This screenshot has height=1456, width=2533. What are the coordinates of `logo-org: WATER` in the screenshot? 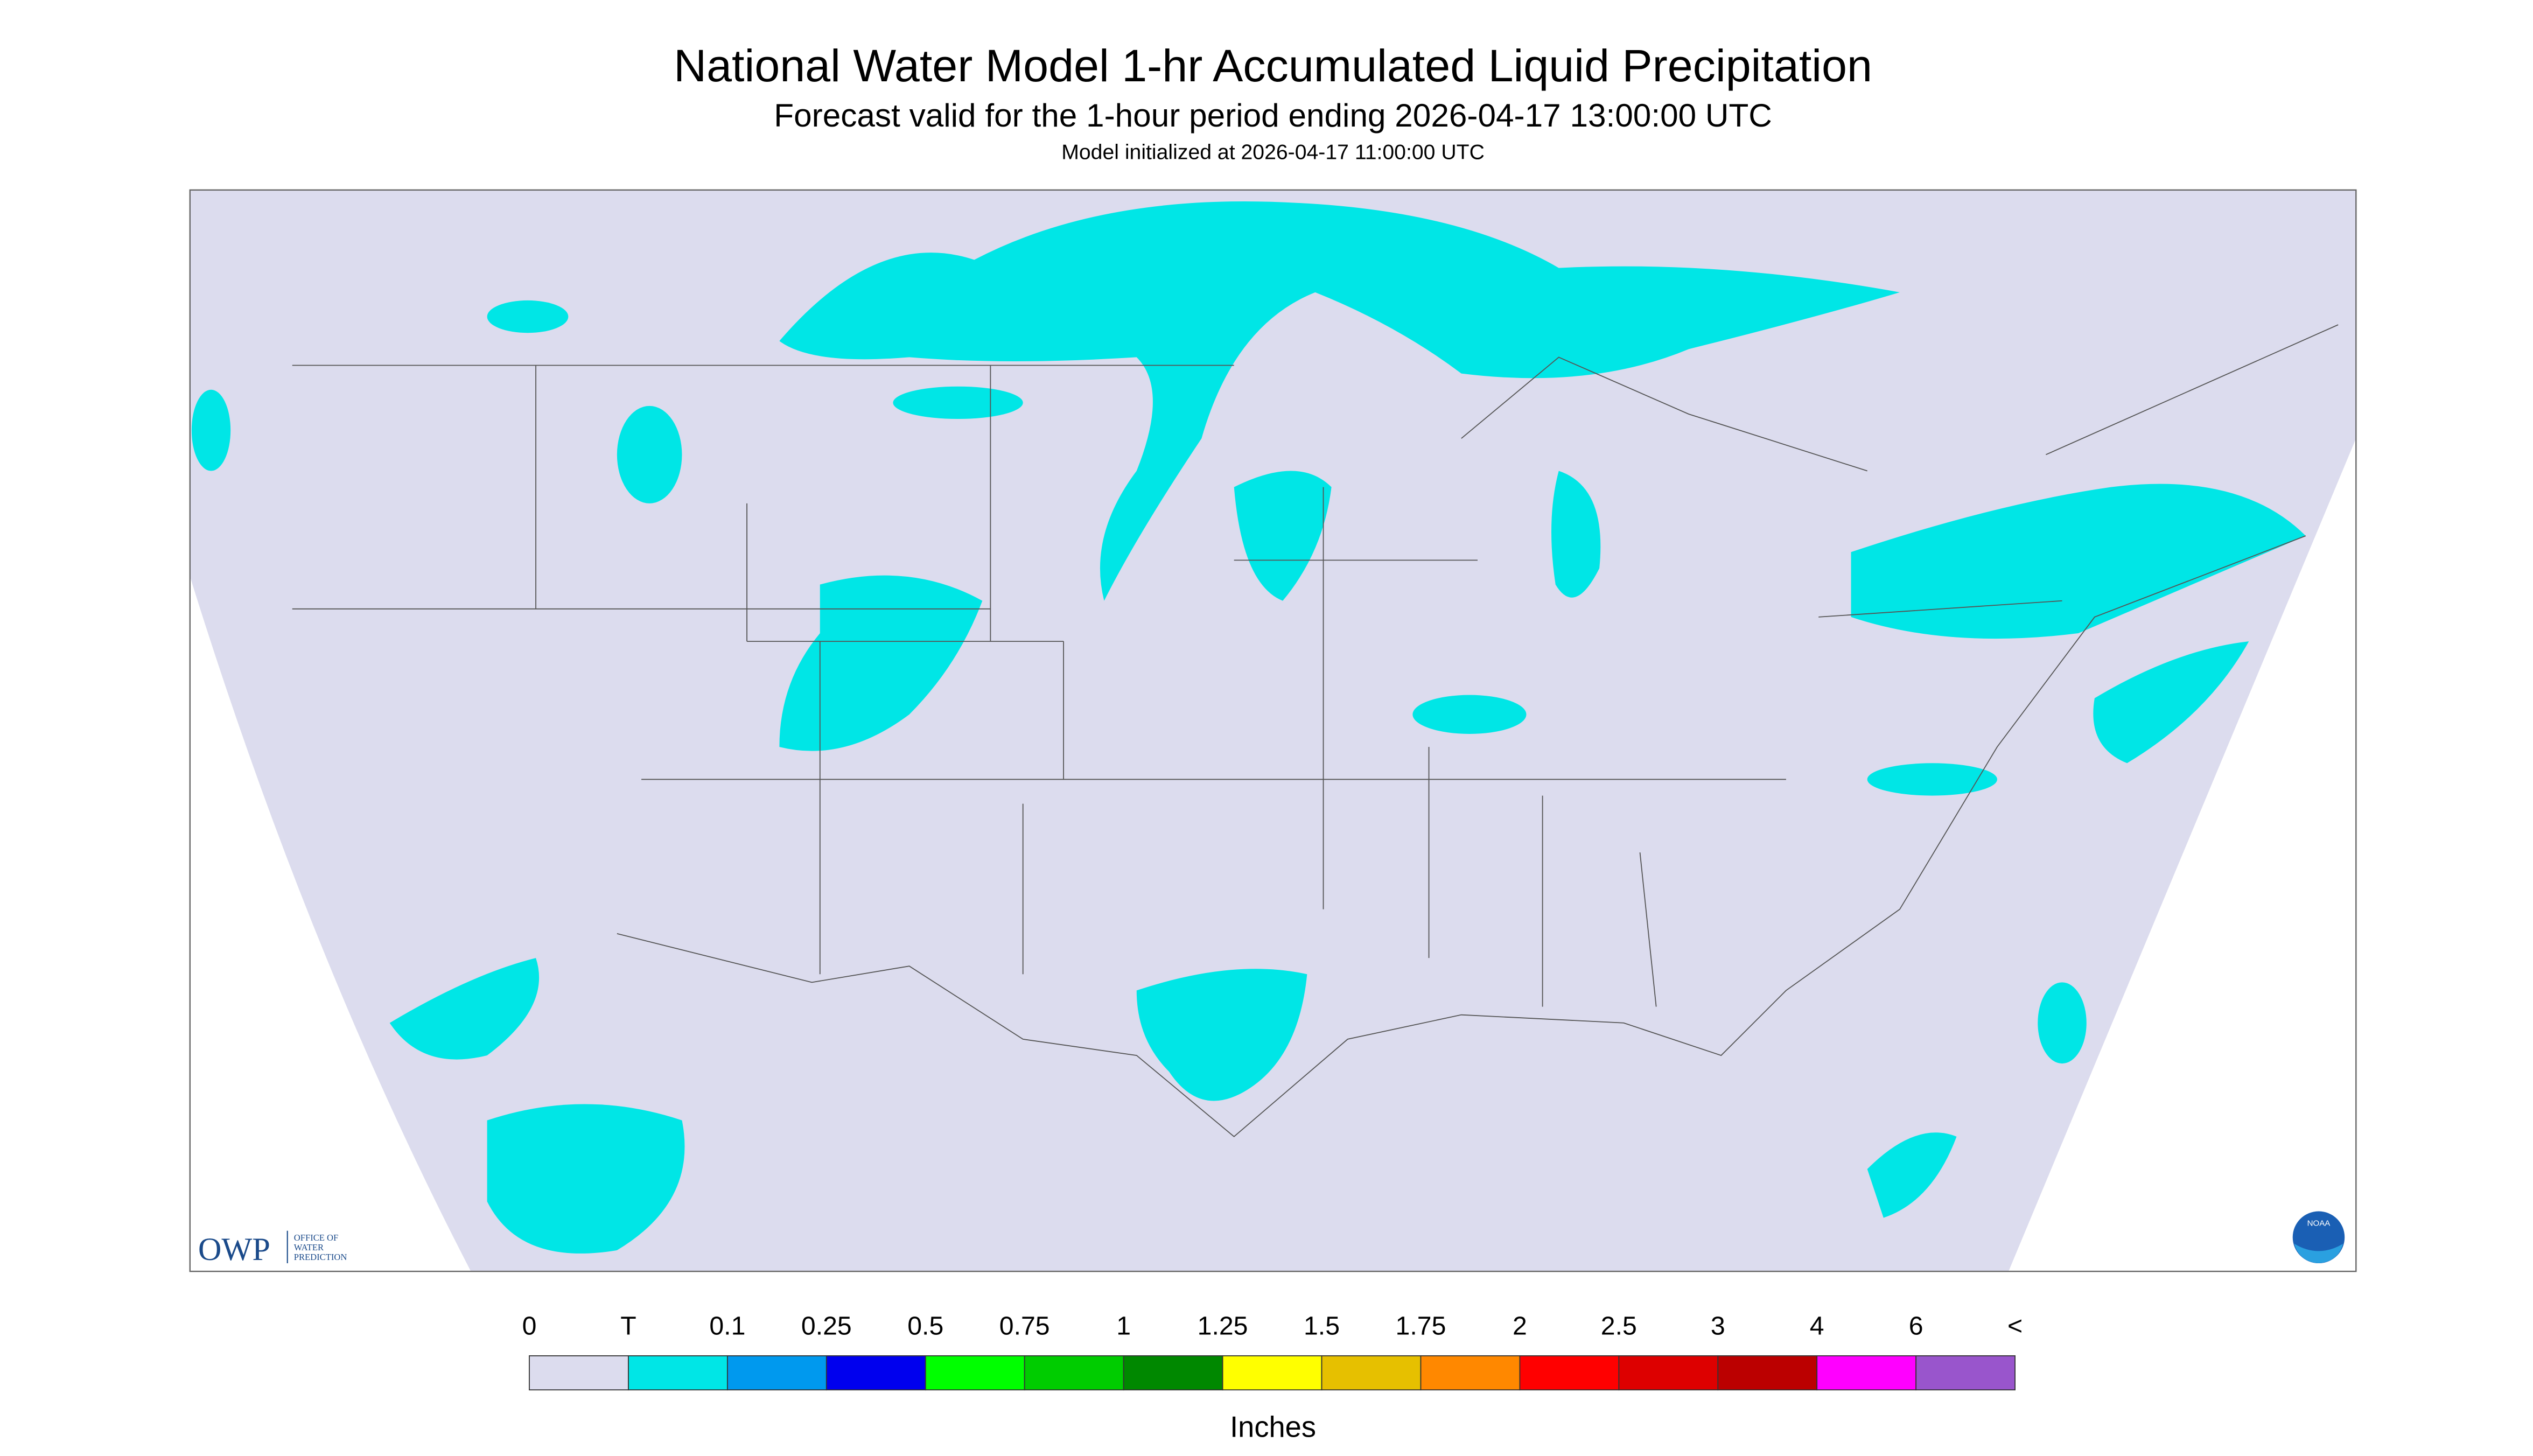 It's located at (309, 1247).